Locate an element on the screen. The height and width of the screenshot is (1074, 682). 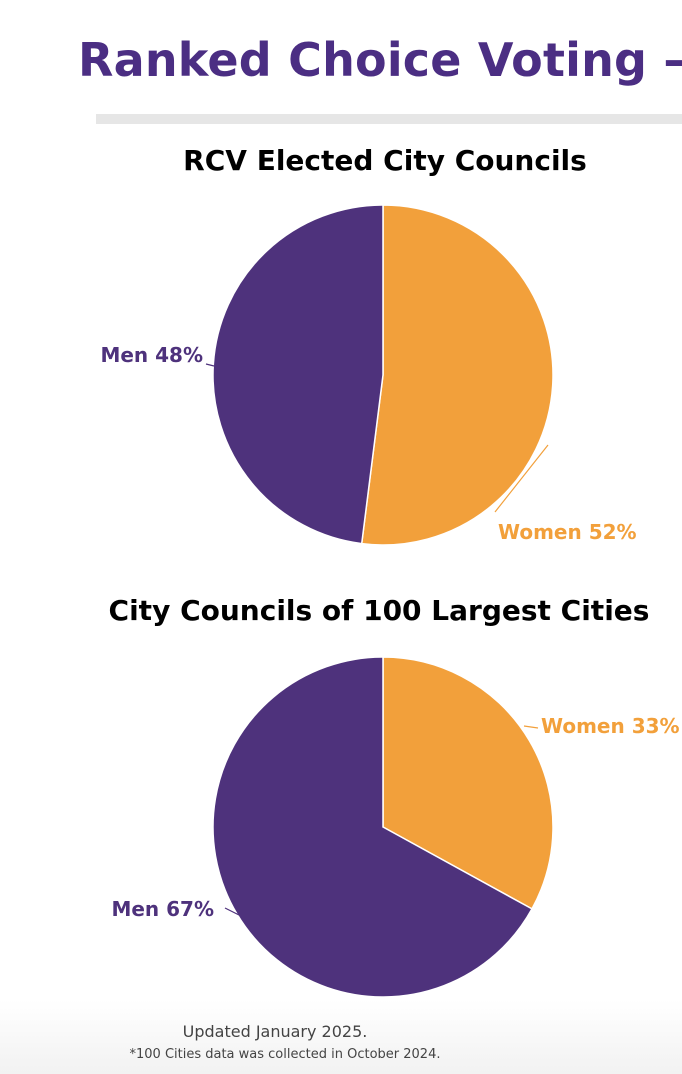
chart-1-title: RCV Elected City Councils is located at coordinates (385, 160).